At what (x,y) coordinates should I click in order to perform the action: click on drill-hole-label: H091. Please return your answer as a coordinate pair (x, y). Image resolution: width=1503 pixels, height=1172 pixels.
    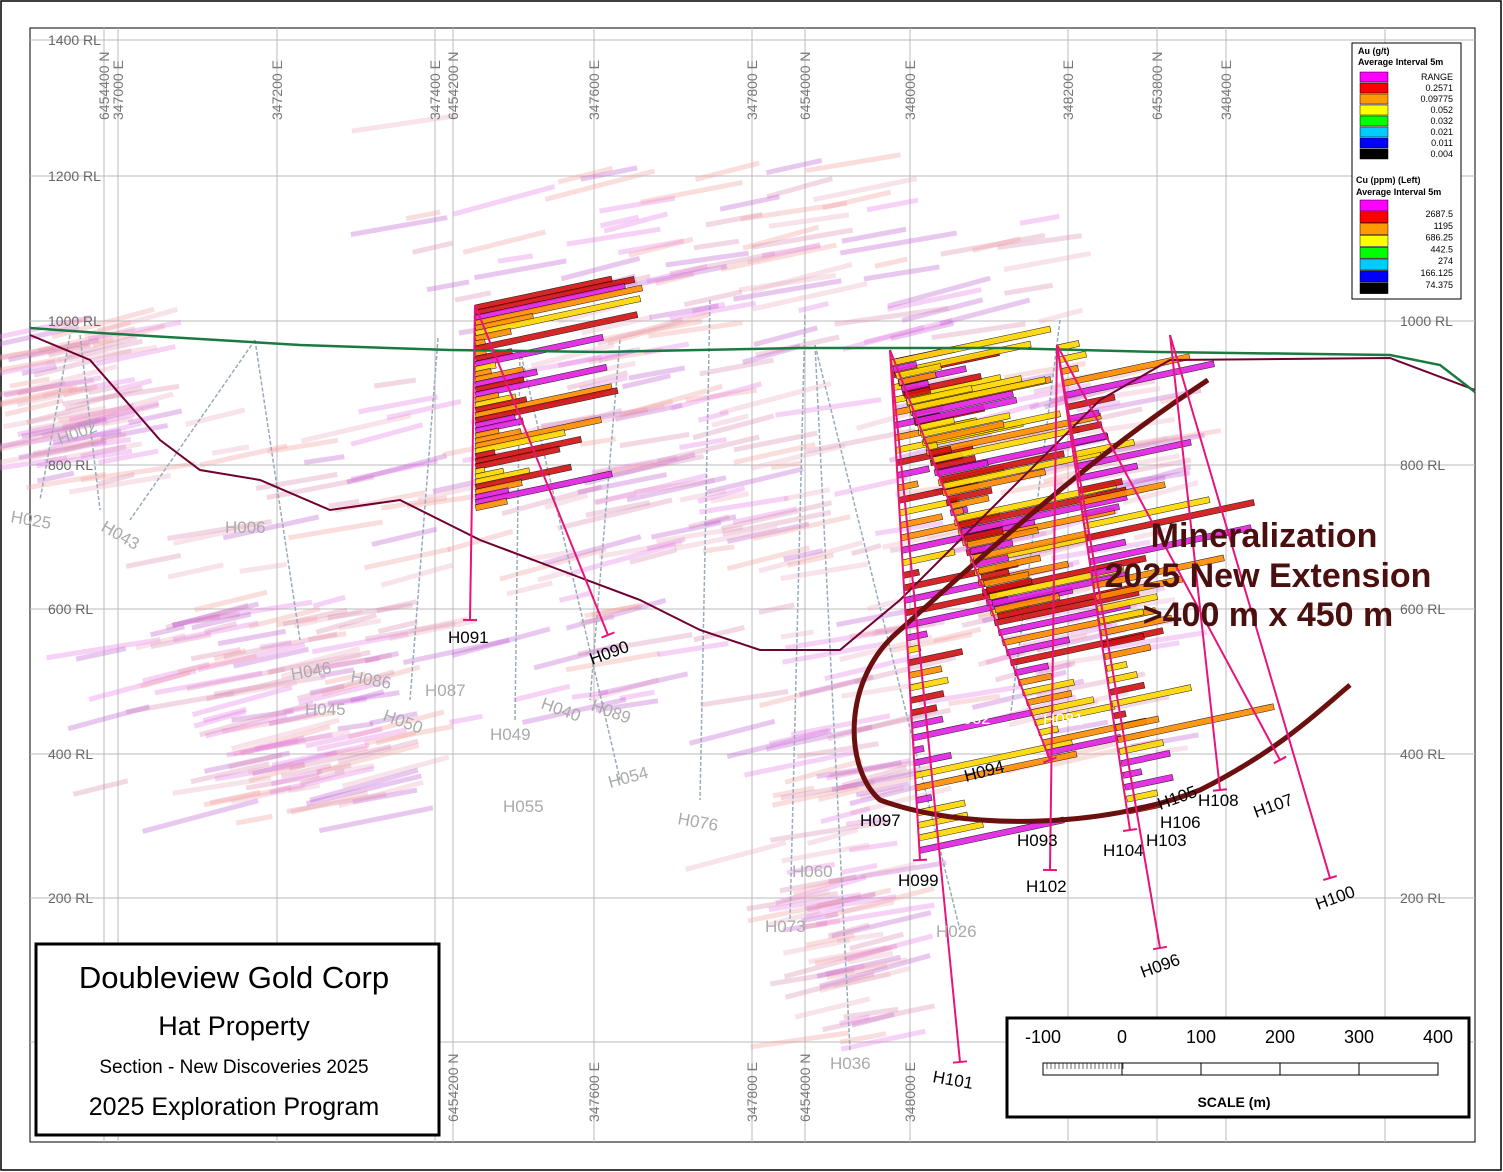
    Looking at the image, I should click on (468, 637).